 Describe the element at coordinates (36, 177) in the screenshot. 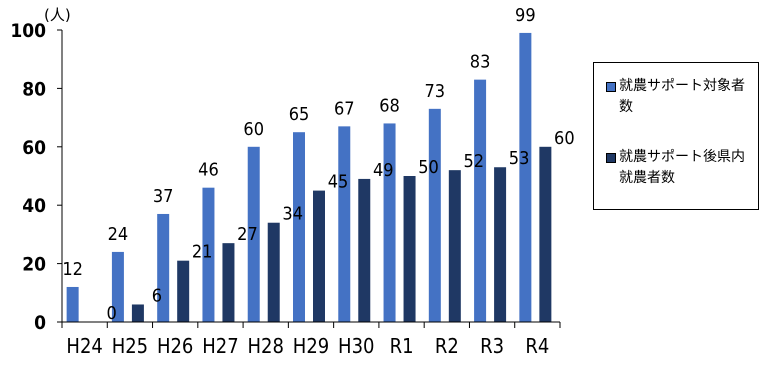

I see `y-axis-ticks: 0 20 40 60 80 100` at that location.